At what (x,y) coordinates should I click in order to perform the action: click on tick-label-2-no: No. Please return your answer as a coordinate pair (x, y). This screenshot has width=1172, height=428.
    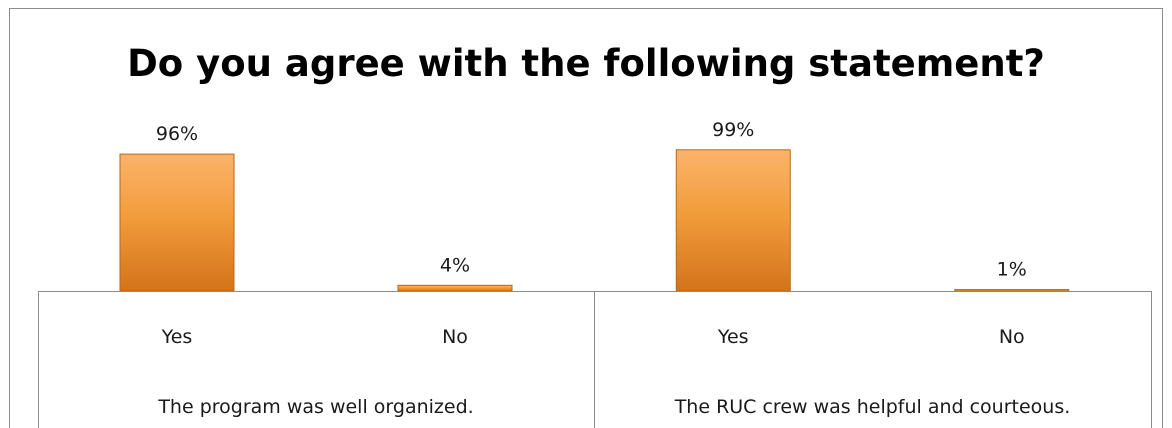
    Looking at the image, I should click on (1012, 337).